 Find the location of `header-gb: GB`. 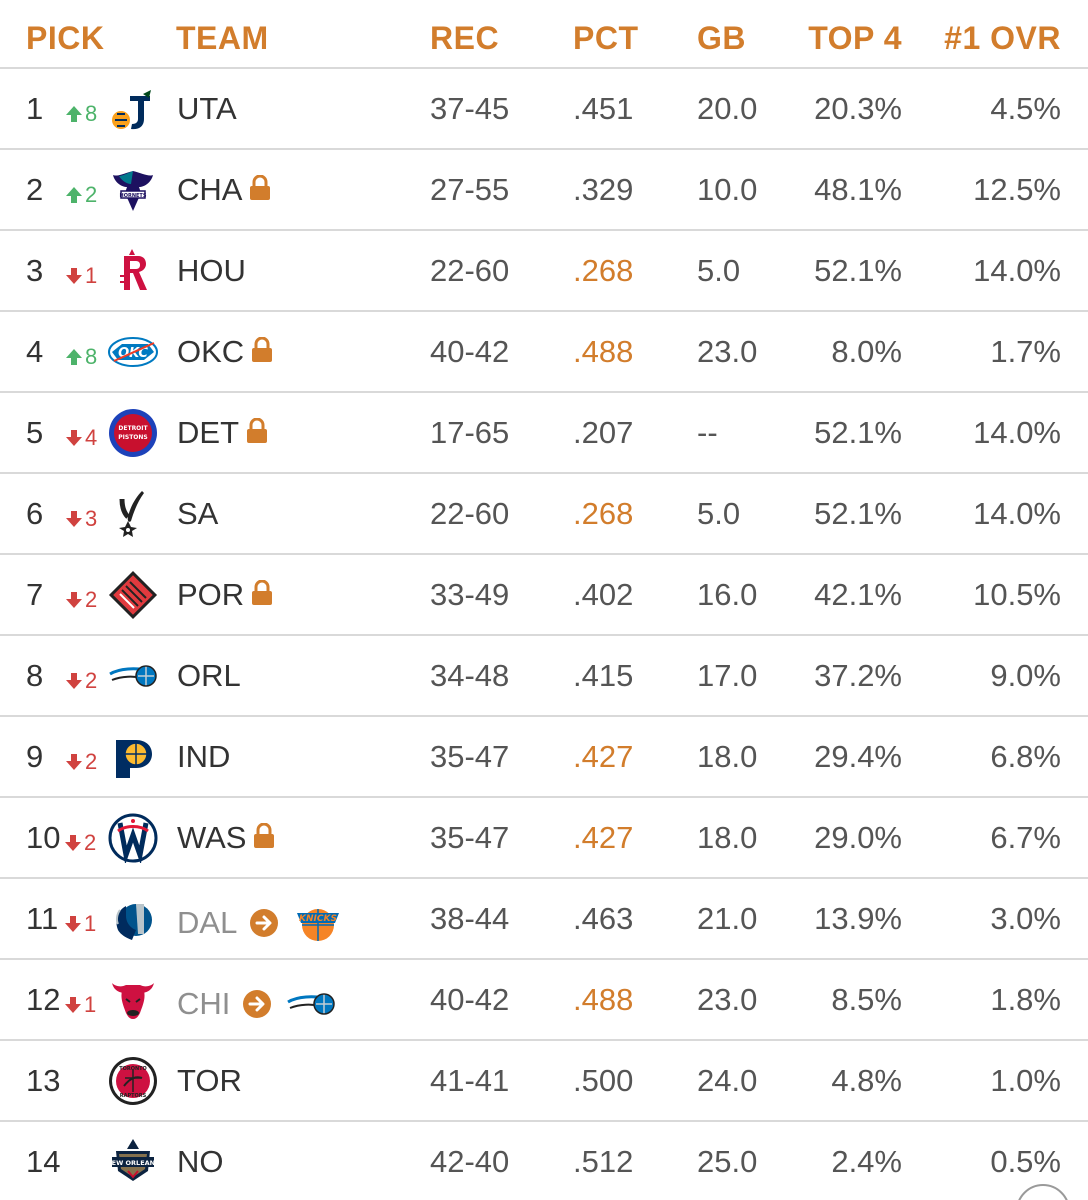

header-gb: GB is located at coordinates (721, 38).